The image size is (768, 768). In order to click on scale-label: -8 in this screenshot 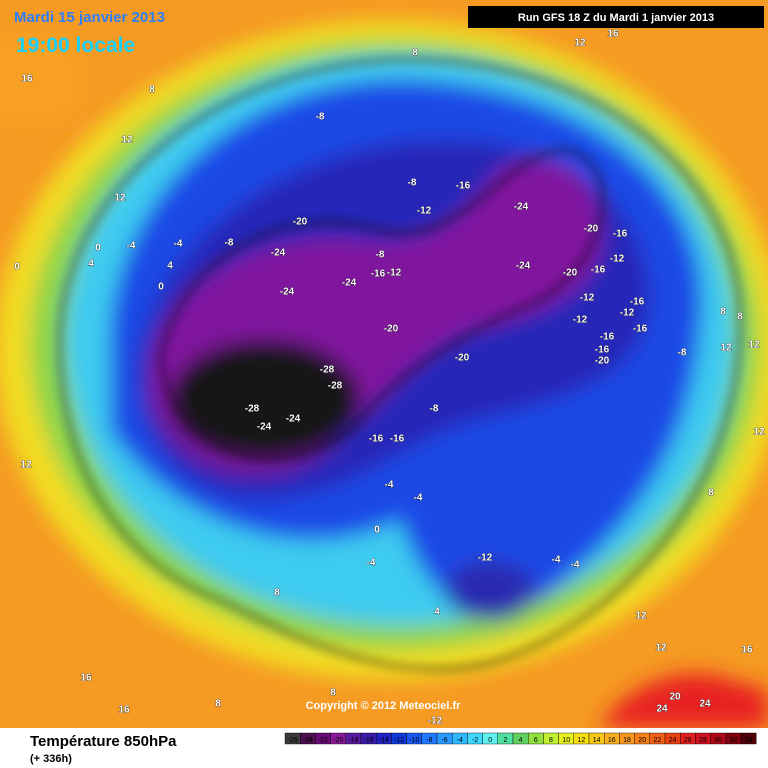, I will do `click(429, 740)`.